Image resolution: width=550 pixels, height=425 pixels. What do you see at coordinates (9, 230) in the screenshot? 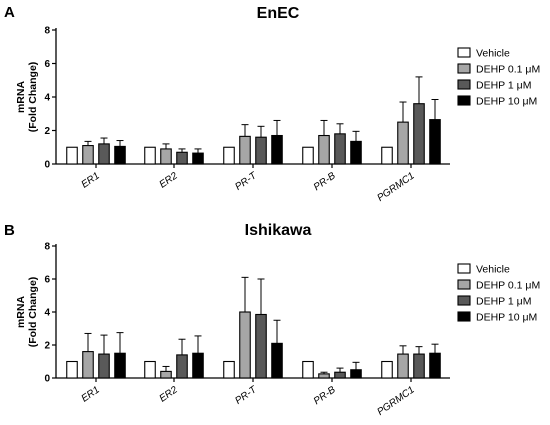
I see `panel-letter: B` at bounding box center [9, 230].